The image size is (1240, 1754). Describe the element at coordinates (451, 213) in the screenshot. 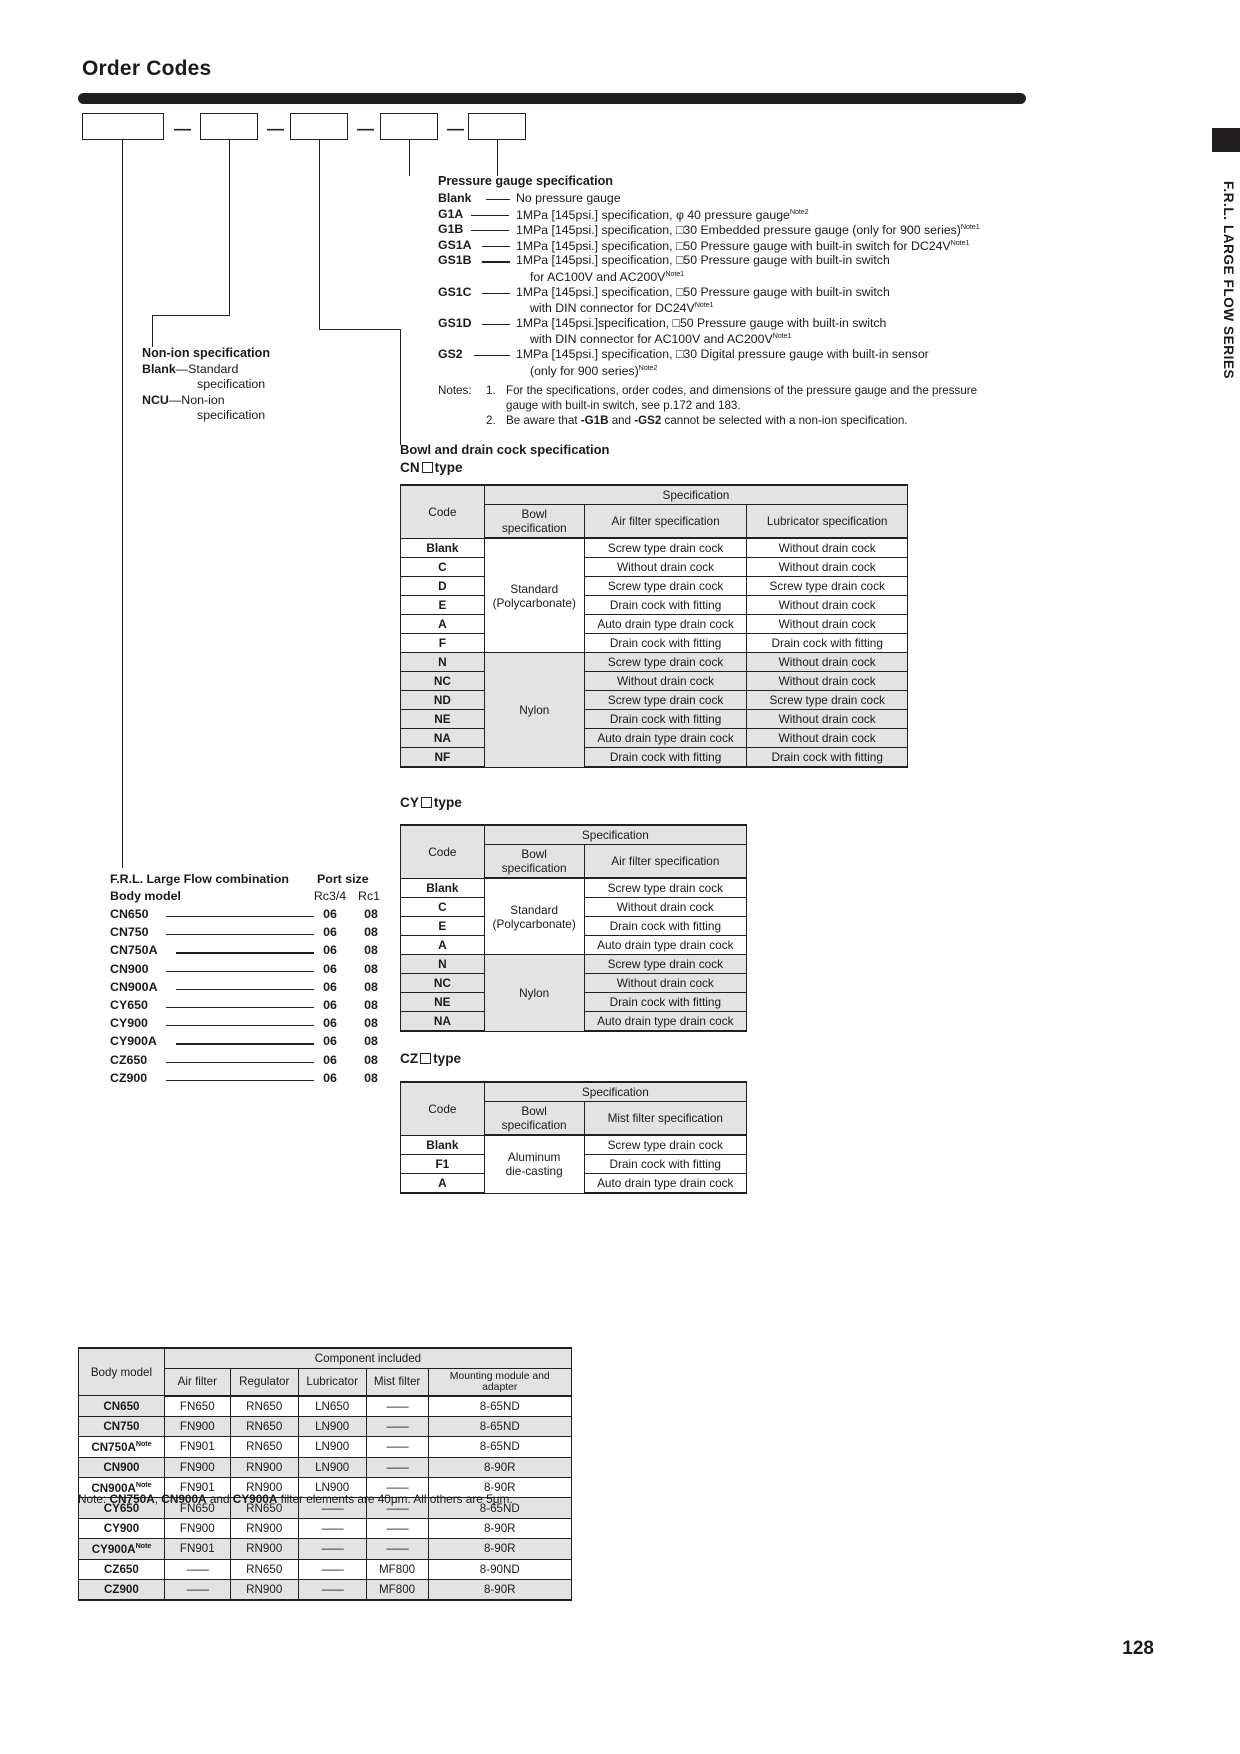

I see `pg-code: G1A` at that location.